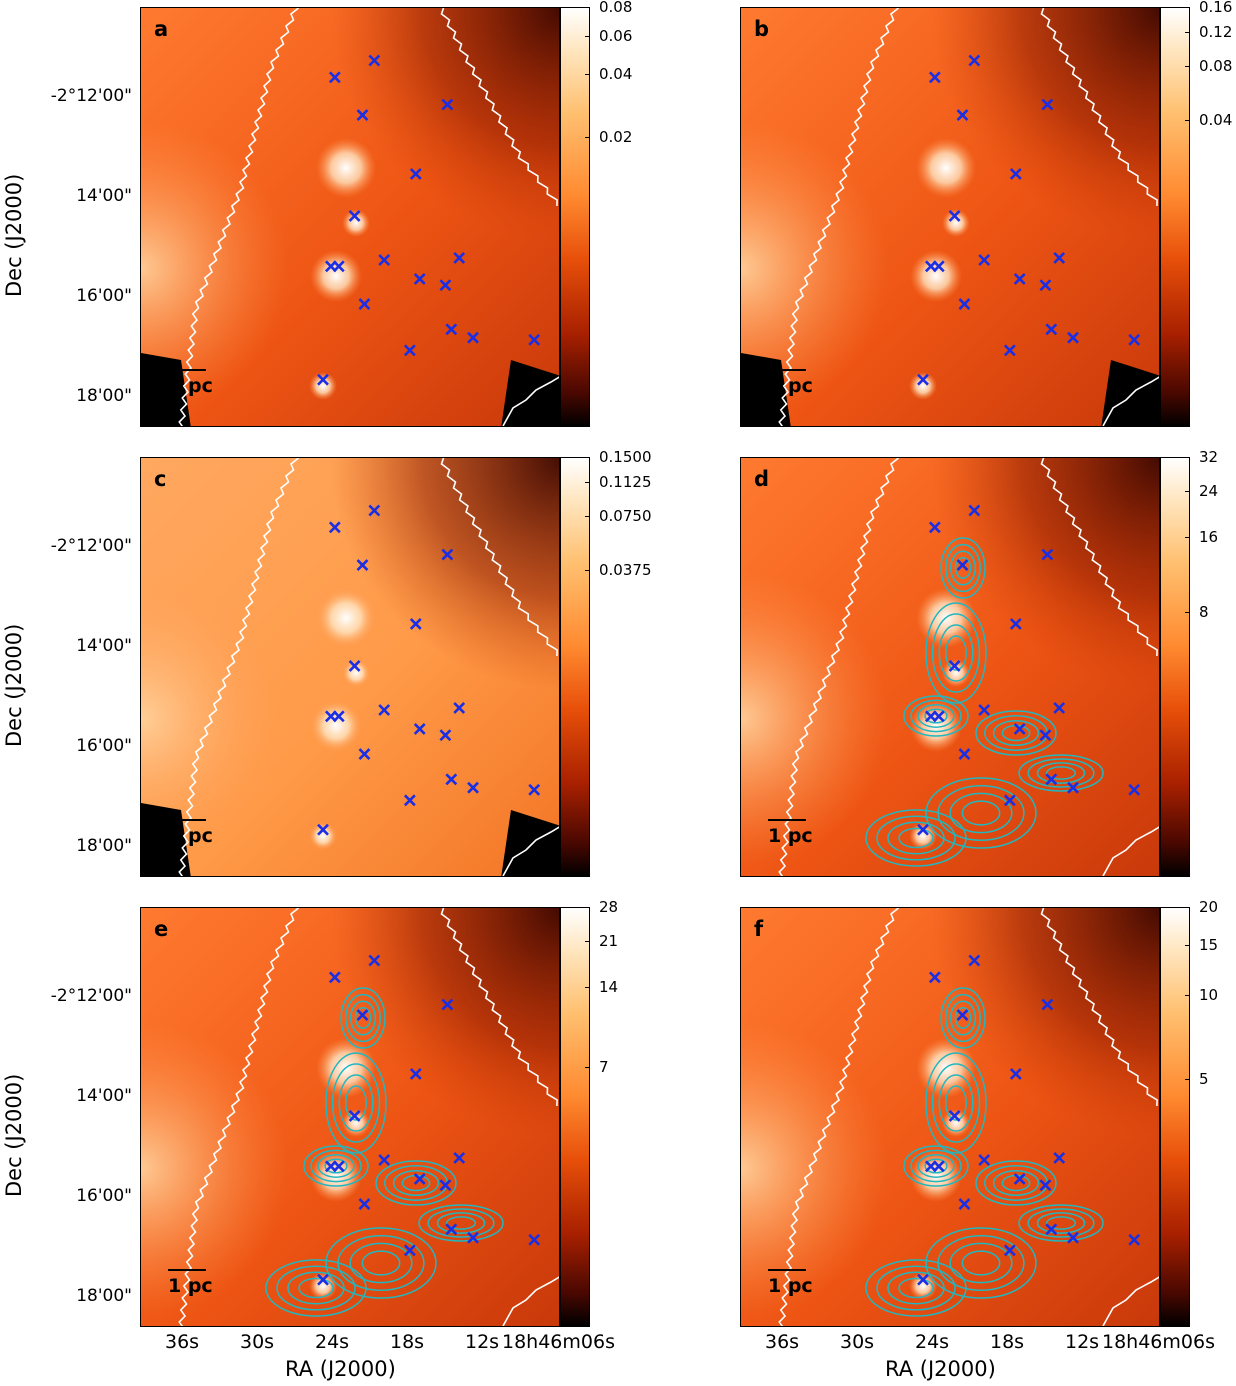 Image resolution: width=1236 pixels, height=1386 pixels. What do you see at coordinates (1209, 490) in the screenshot?
I see `colorbar-tick-label: 24` at bounding box center [1209, 490].